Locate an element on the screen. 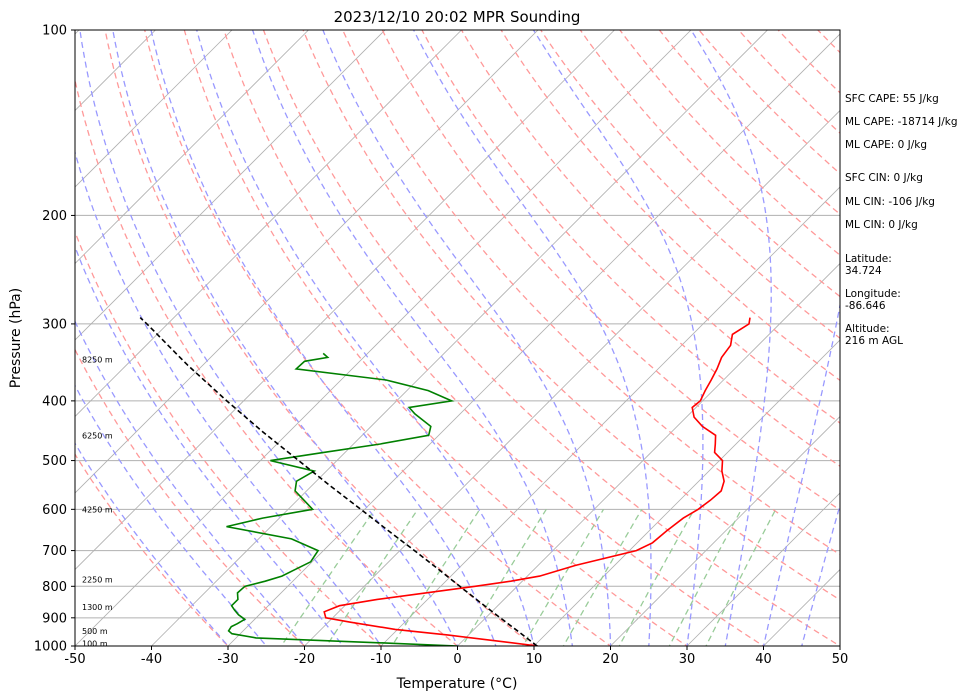 The image size is (974, 700). x-tick-label: 30 is located at coordinates (687, 659).